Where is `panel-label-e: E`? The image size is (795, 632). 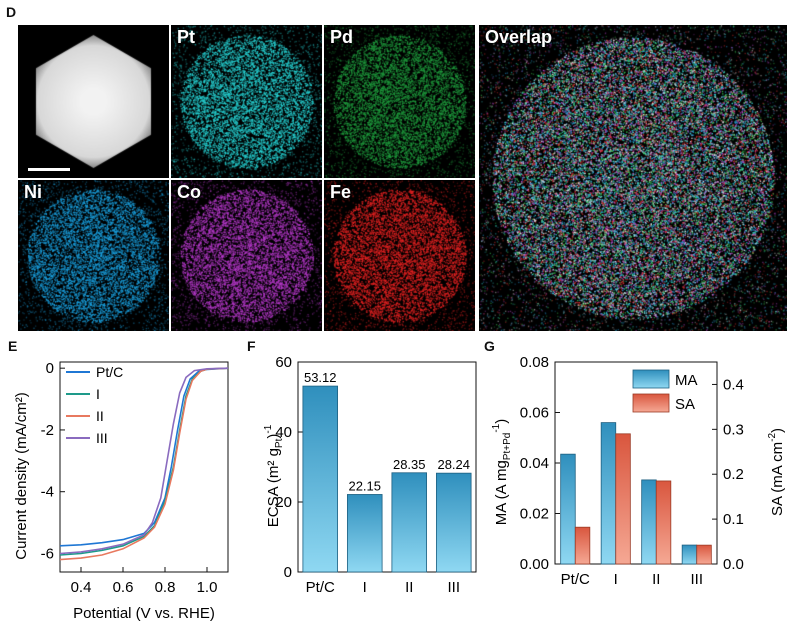
panel-label-e: E is located at coordinates (13, 346).